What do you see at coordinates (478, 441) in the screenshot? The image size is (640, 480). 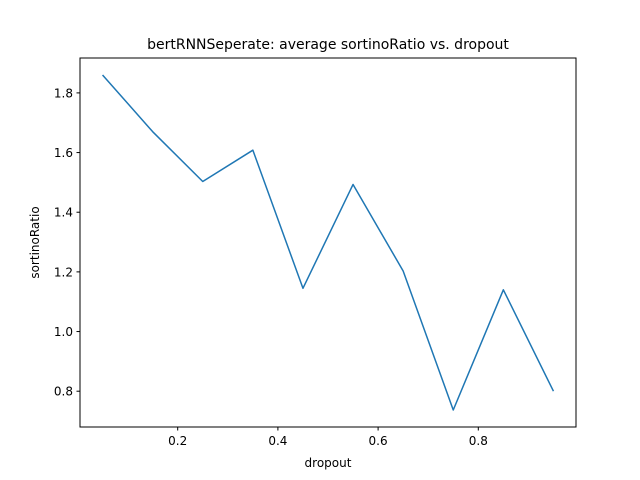 I see `x-tick-label: 0.8` at bounding box center [478, 441].